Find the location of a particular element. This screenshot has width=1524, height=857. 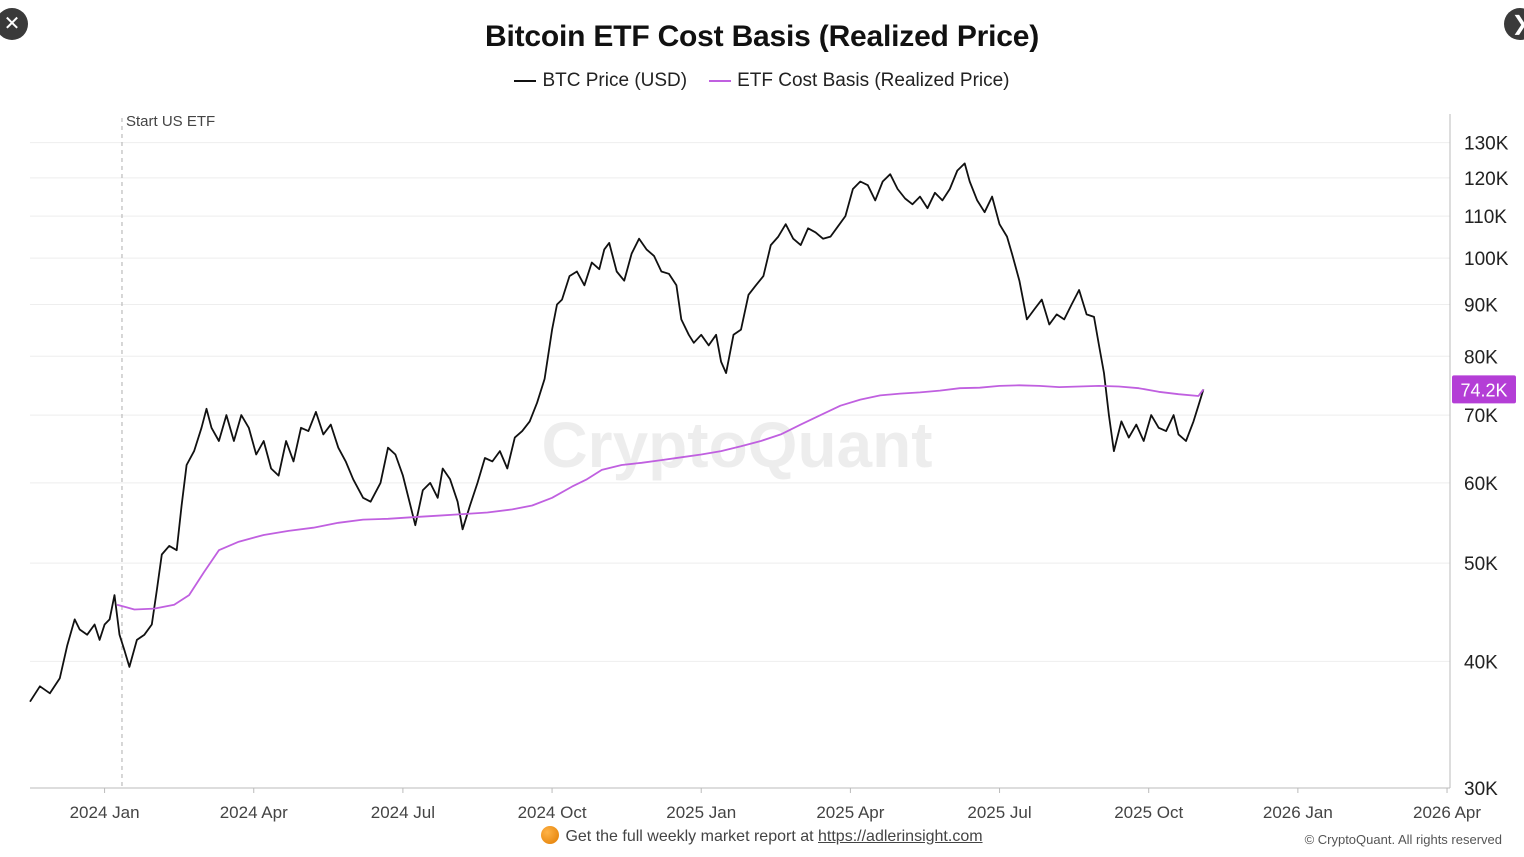

y-tick-label: 60K is located at coordinates (1481, 484).